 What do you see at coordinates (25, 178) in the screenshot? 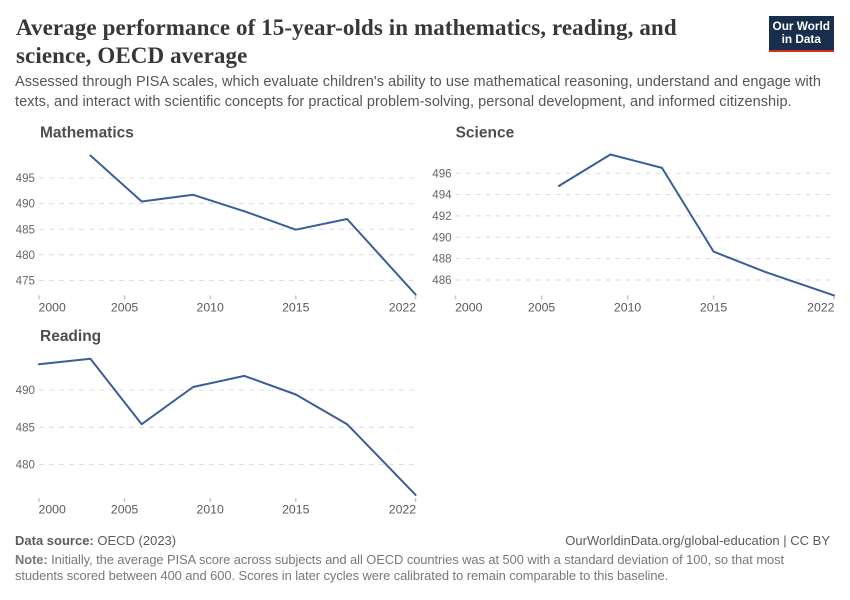
I see `svg-text: 495` at bounding box center [25, 178].